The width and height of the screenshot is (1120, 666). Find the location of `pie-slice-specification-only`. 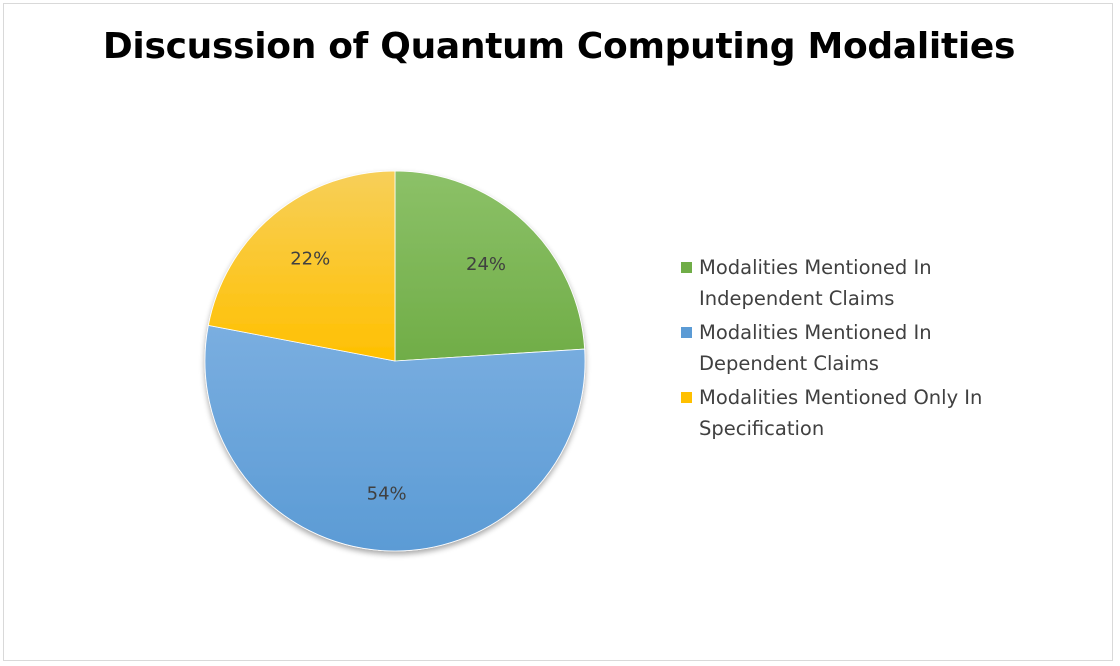

pie-slice-specification-only is located at coordinates (301, 266).